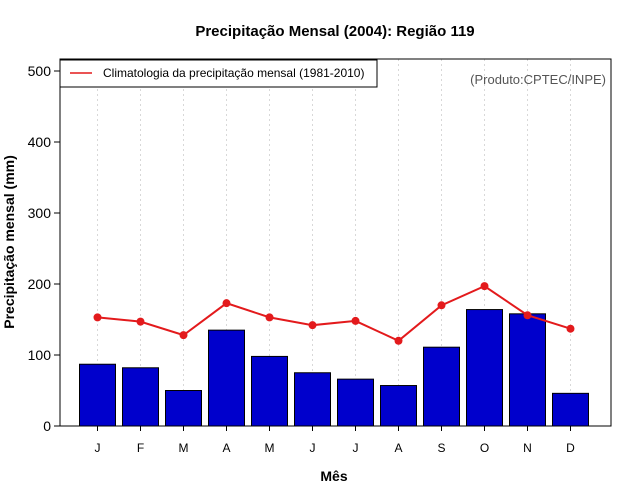  Describe the element at coordinates (140, 448) in the screenshot. I see `x-tick-label-1: F` at that location.